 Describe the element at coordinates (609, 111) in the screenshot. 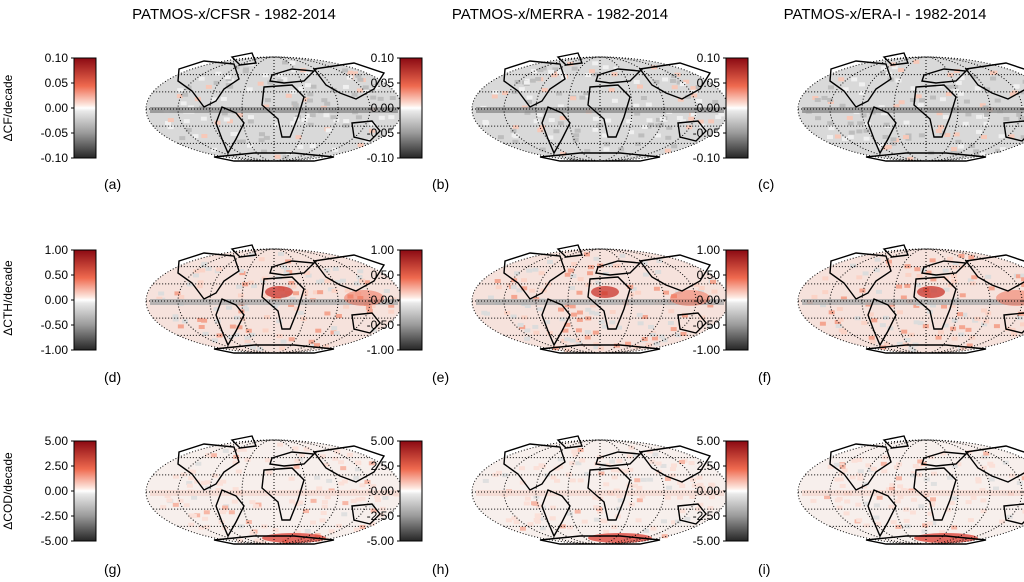

I see `coastline-africa` at that location.